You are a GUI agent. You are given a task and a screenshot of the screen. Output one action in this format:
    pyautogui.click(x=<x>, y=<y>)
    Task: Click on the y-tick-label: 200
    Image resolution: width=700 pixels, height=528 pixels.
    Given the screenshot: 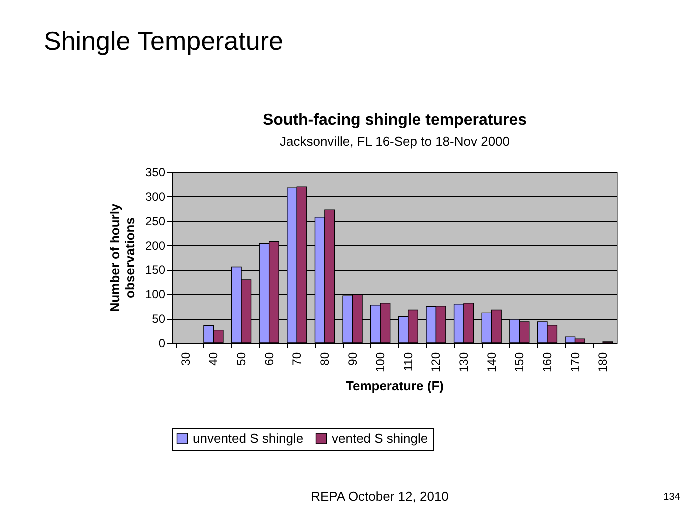 What is the action you would take?
    pyautogui.click(x=155, y=245)
    